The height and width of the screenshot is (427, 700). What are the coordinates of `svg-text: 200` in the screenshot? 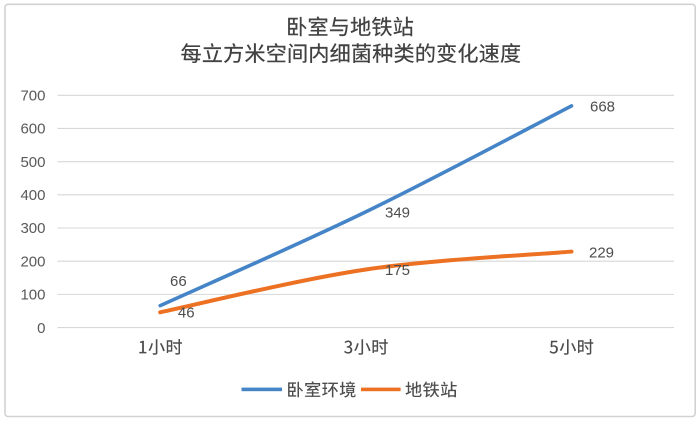 It's located at (32, 261).